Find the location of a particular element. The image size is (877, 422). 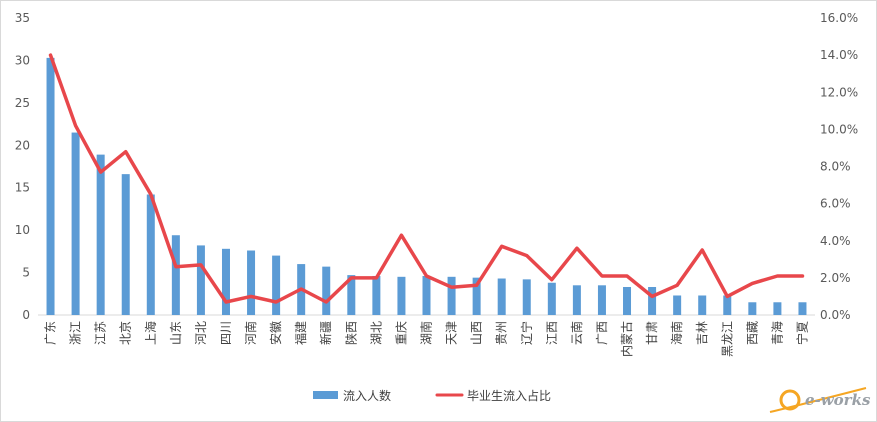

y-right-axis: 0.0% 2.0% 4.0% 6.0% 8.0% 10.0% 12.0% 14.0% 16.0% is located at coordinates (839, 166).